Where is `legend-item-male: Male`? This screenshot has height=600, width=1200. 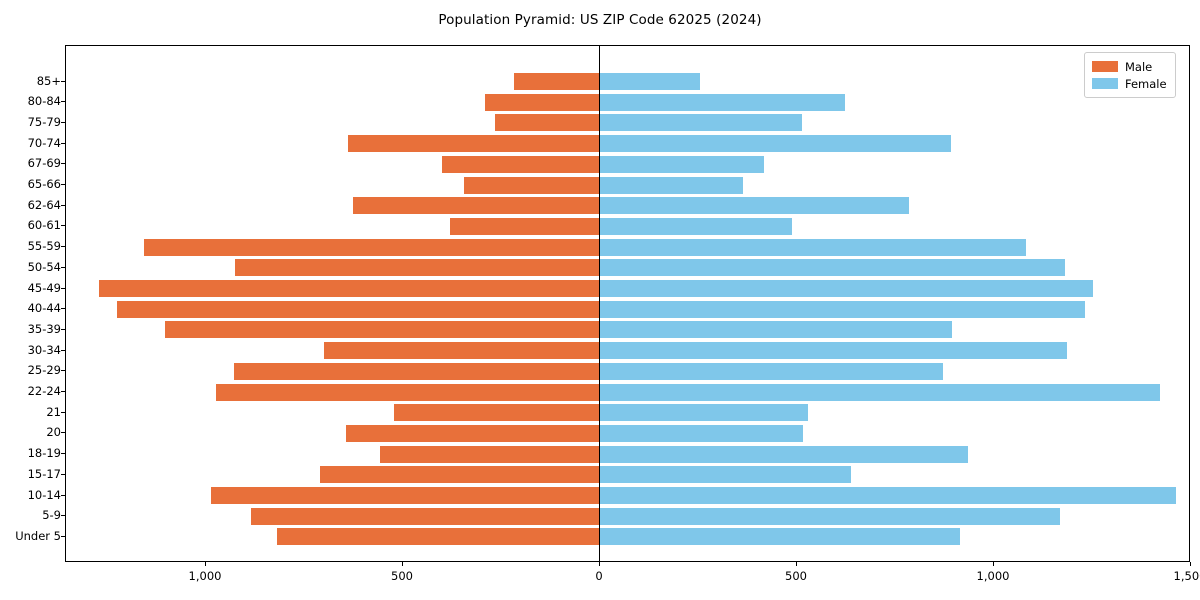
legend-item-male: Male is located at coordinates (1129, 66).